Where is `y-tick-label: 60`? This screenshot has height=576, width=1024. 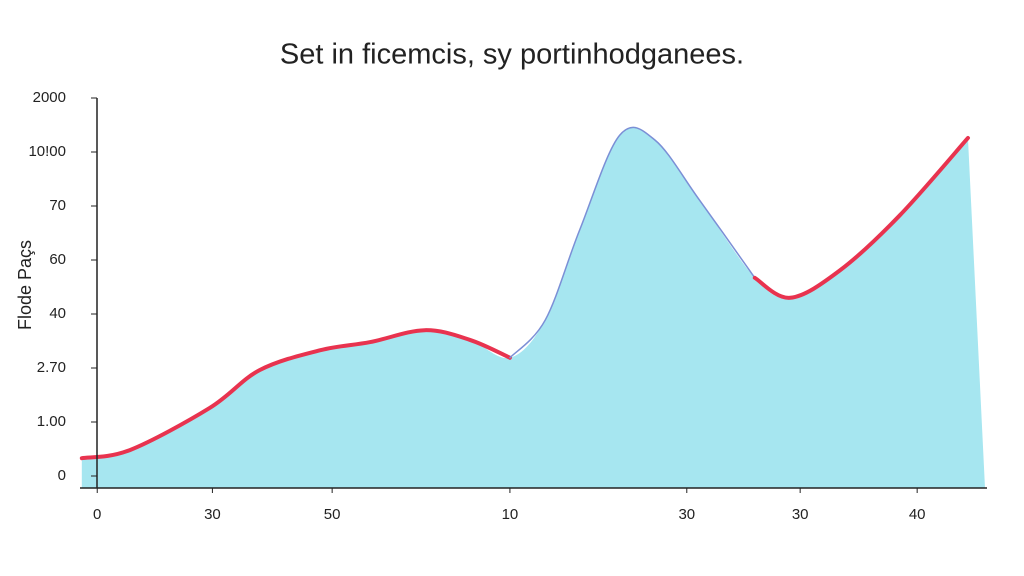 y-tick-label: 60 is located at coordinates (57, 259).